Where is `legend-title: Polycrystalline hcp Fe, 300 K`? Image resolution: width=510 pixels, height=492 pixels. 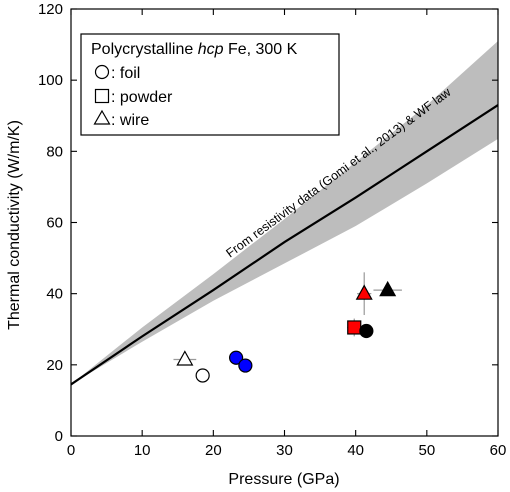
legend-title: Polycrystalline hcp Fe, 300 K is located at coordinates (194, 49).